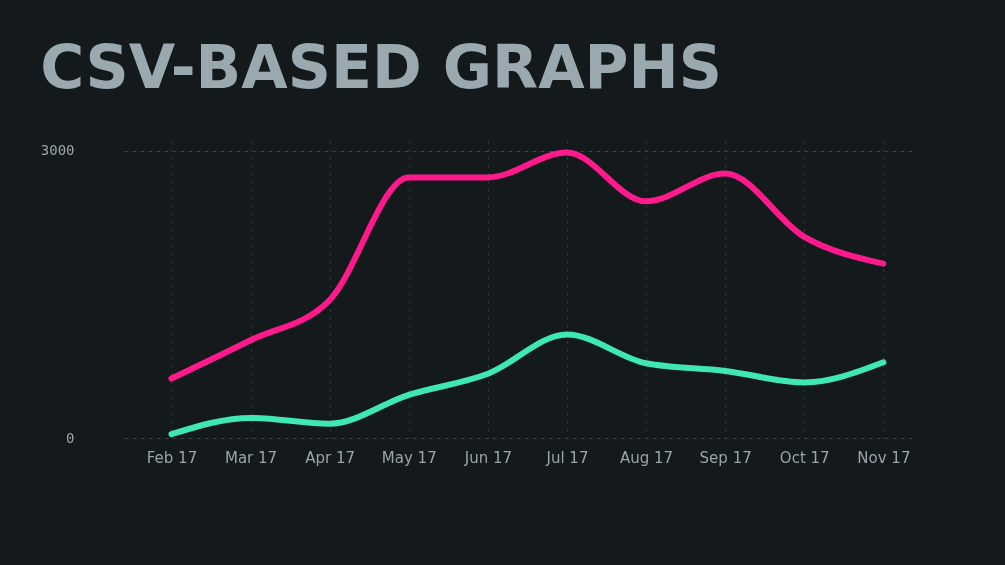 This screenshot has width=1005, height=565. I want to click on x-tick-label: Jul 17, so click(567, 457).